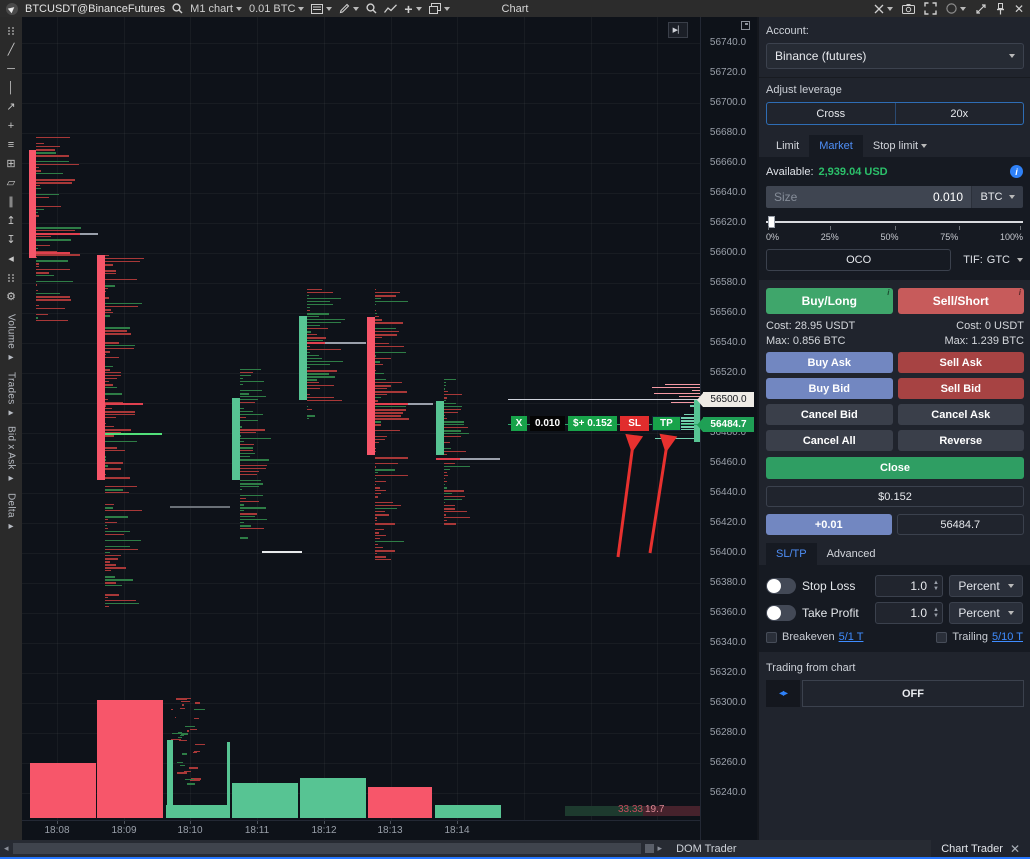  What do you see at coordinates (960, 388) in the screenshot?
I see `sell-bid-button: Sell Bid` at bounding box center [960, 388].